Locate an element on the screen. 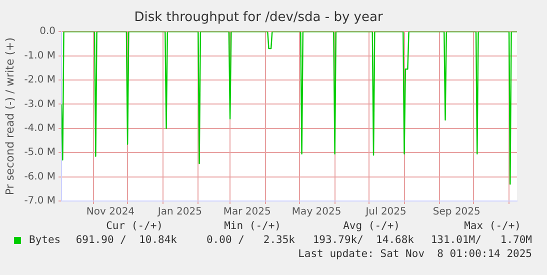 This screenshot has width=547, height=275. text: 131.01M/ 1.70M is located at coordinates (481, 240).